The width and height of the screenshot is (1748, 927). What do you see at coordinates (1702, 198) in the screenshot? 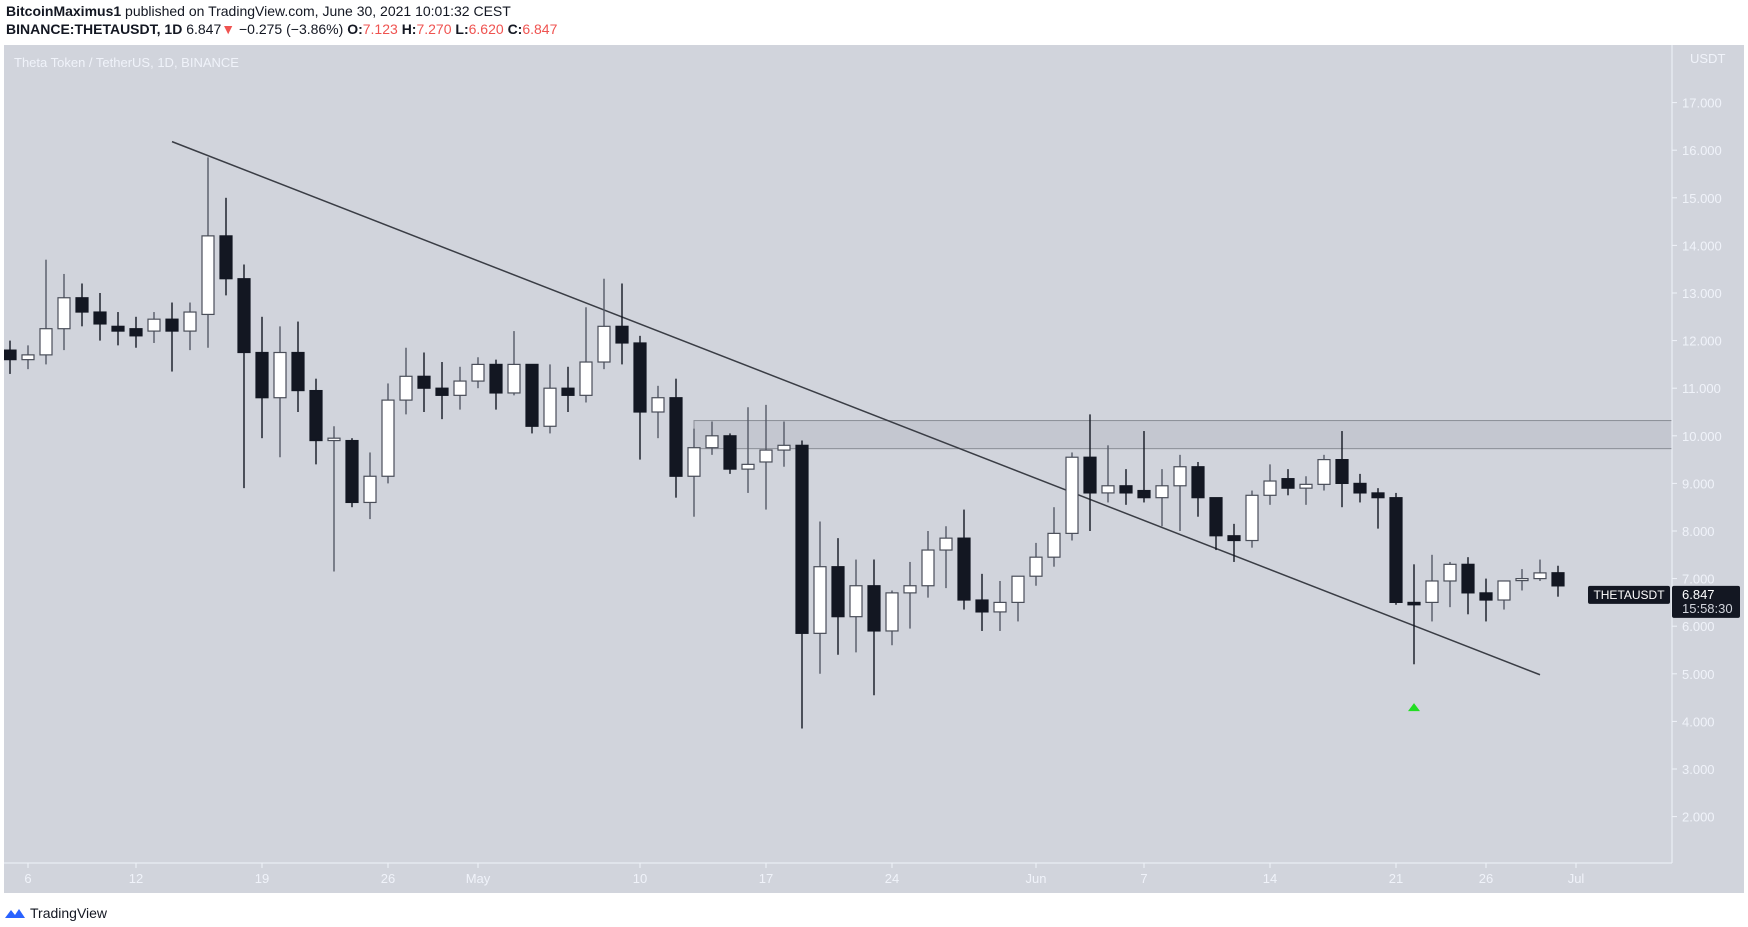
I see `y-tick-label: 15.000` at bounding box center [1702, 198].